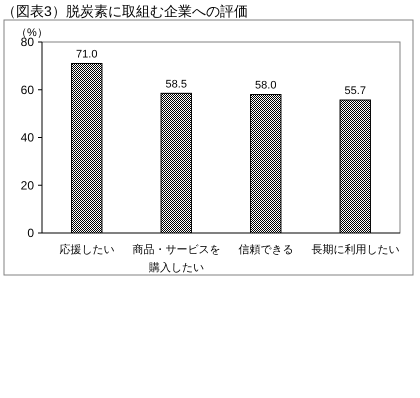 The image size is (420, 398). Describe the element at coordinates (30, 233) in the screenshot. I see `y-tick-label: 0` at that location.